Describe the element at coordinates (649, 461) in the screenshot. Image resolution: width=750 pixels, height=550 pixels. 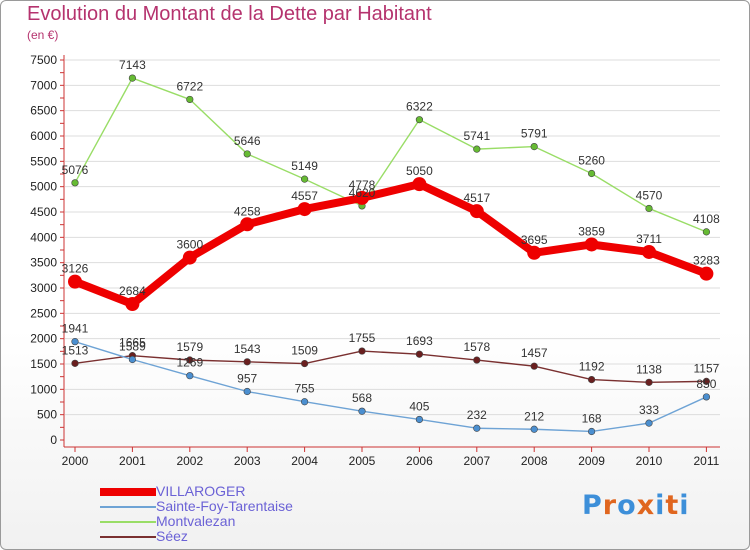
I see `x-tick-label: 2010` at that location.